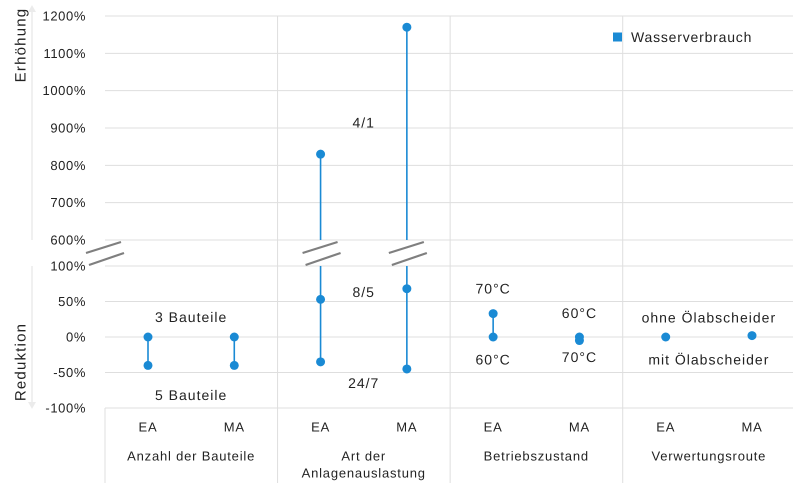  Describe the element at coordinates (68, 128) in the screenshot. I see `y-tick-label: 900%` at that location.